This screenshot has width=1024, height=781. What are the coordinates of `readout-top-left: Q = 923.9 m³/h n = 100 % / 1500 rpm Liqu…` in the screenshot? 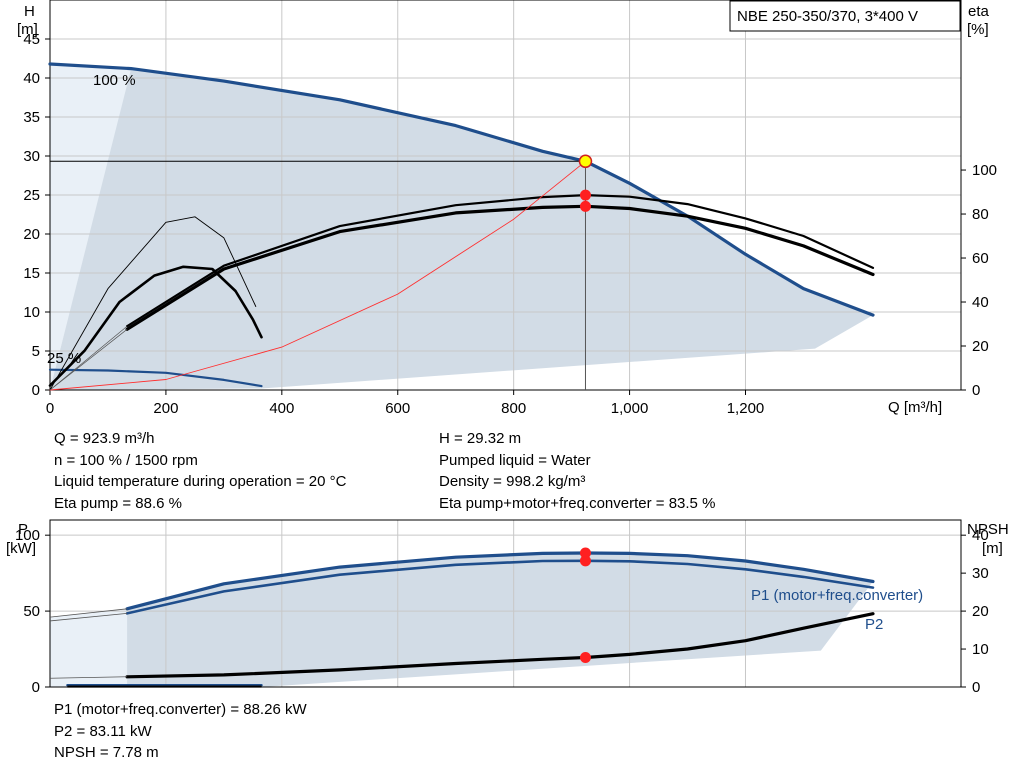 It's located at (200, 471).